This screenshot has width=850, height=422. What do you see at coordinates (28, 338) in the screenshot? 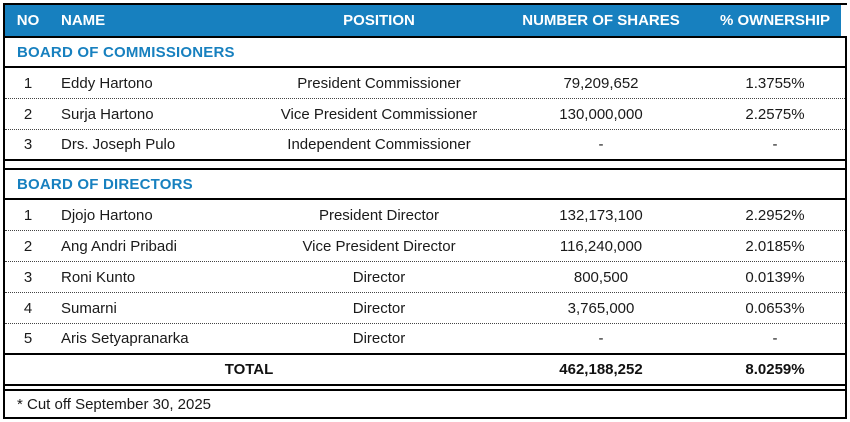
I see `cell-no: 5` at bounding box center [28, 338].